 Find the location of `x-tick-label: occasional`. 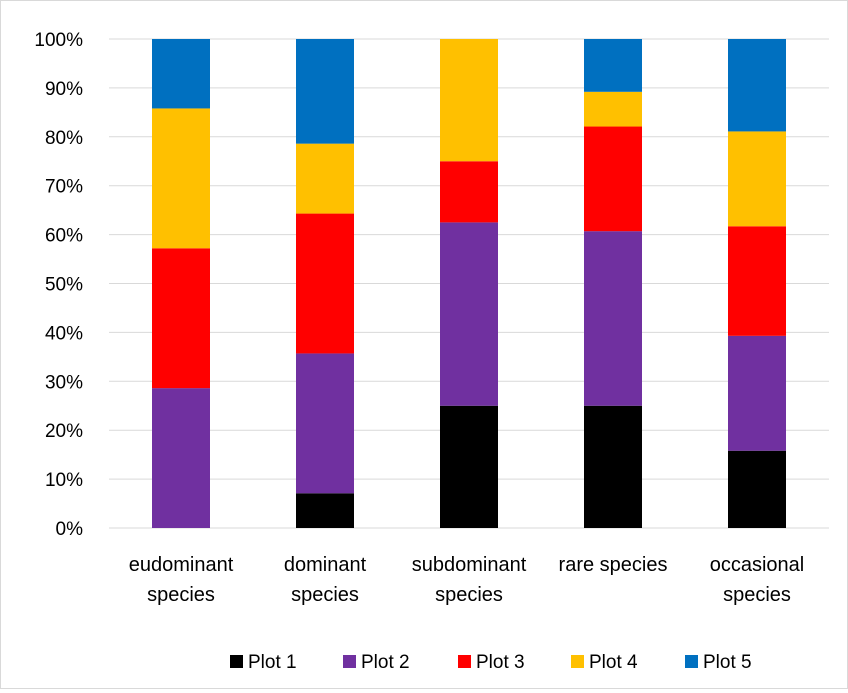

x-tick-label: occasional is located at coordinates (757, 565).